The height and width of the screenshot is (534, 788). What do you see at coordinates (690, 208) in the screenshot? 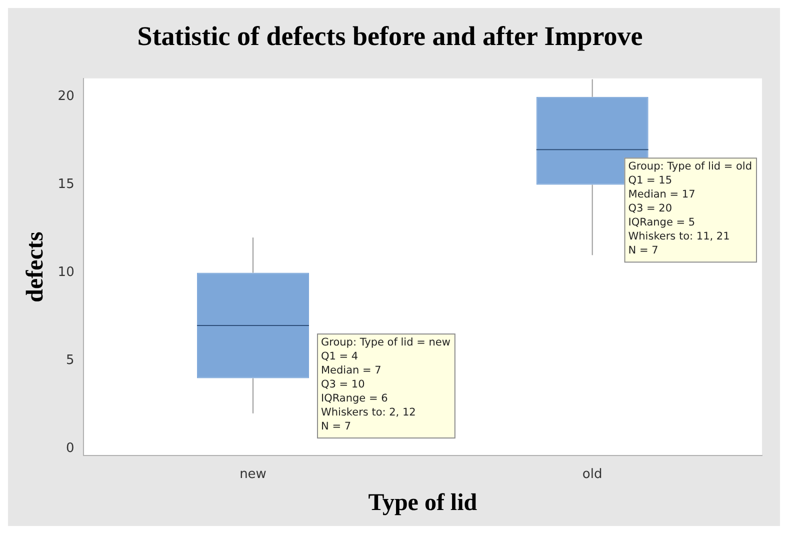
I see `annotation: Group: Type of lid = old Q1 = 15 Median = 17 Q3 = 20 IQRange = 5 Whiskers to: 11, 21 N = 7` at bounding box center [690, 208].